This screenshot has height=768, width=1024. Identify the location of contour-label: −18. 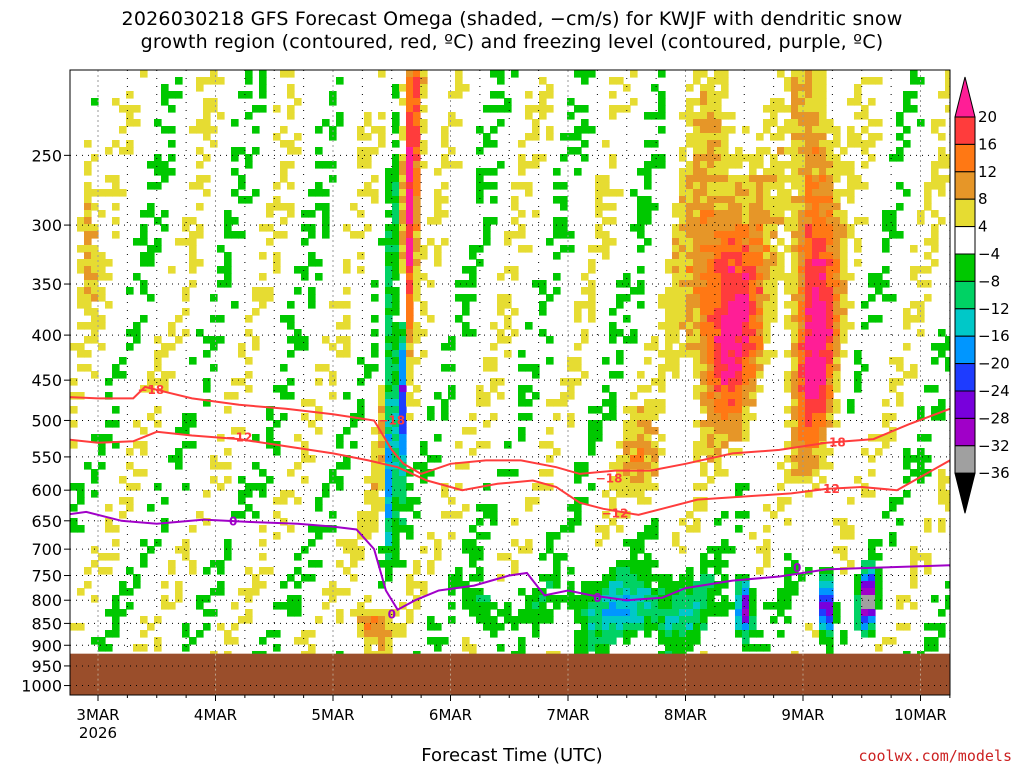
(391, 420).